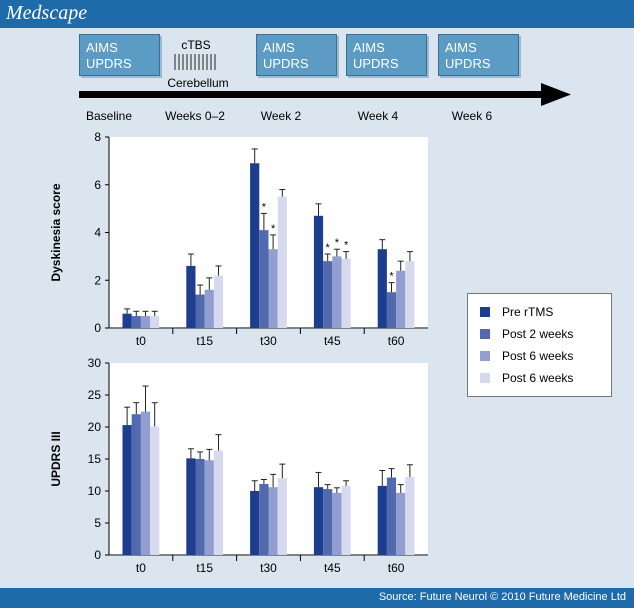 This screenshot has height=608, width=634. Describe the element at coordinates (95, 395) in the screenshot. I see `y-tick-label: 25` at that location.